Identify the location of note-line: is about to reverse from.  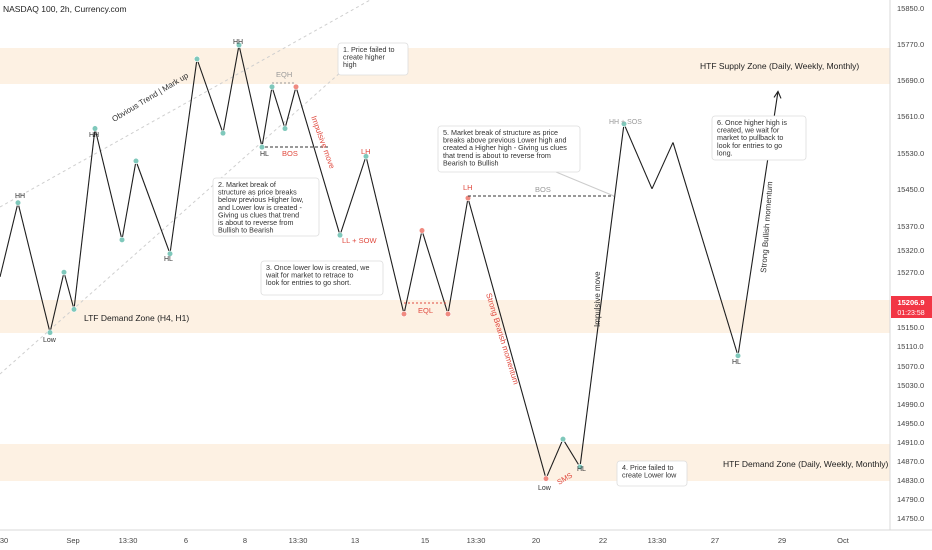
(256, 222).